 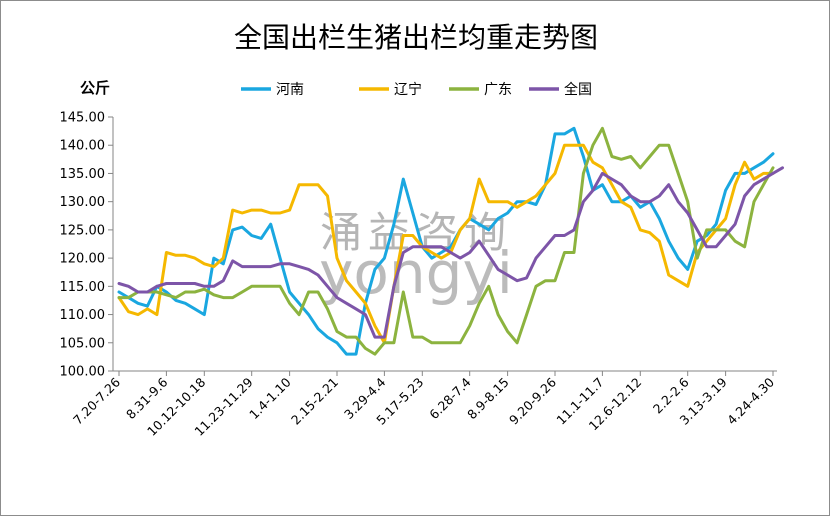 What do you see at coordinates (750, 400) in the screenshot?
I see `x-tick-label: 4.24-4.30` at bounding box center [750, 400].